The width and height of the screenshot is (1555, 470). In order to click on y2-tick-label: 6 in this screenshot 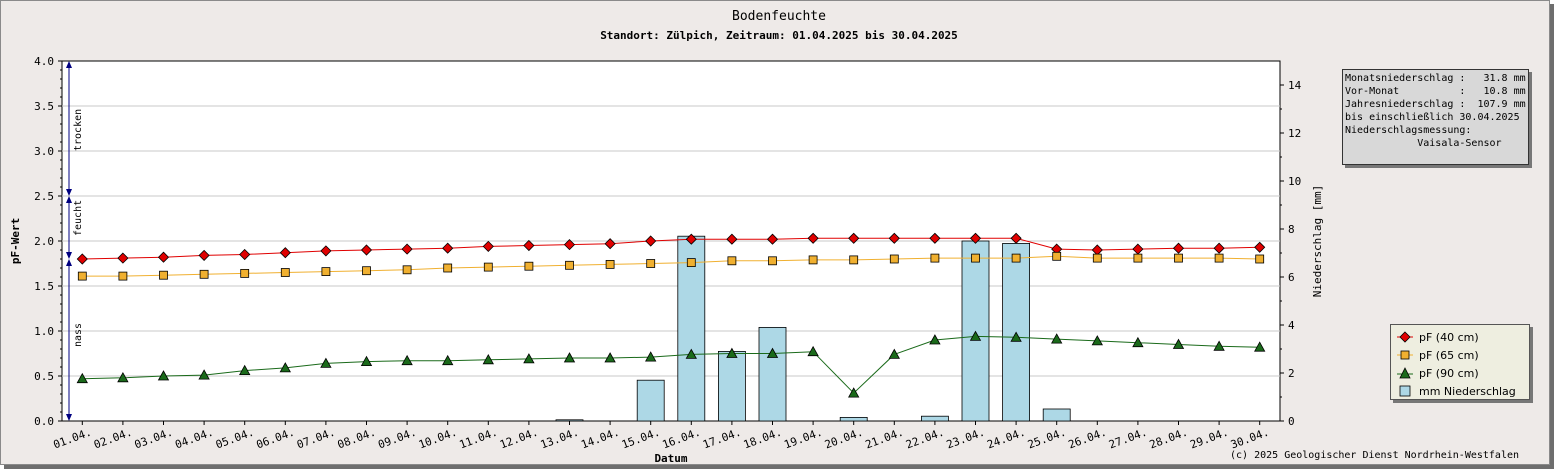, I will do `click(1291, 277)`.